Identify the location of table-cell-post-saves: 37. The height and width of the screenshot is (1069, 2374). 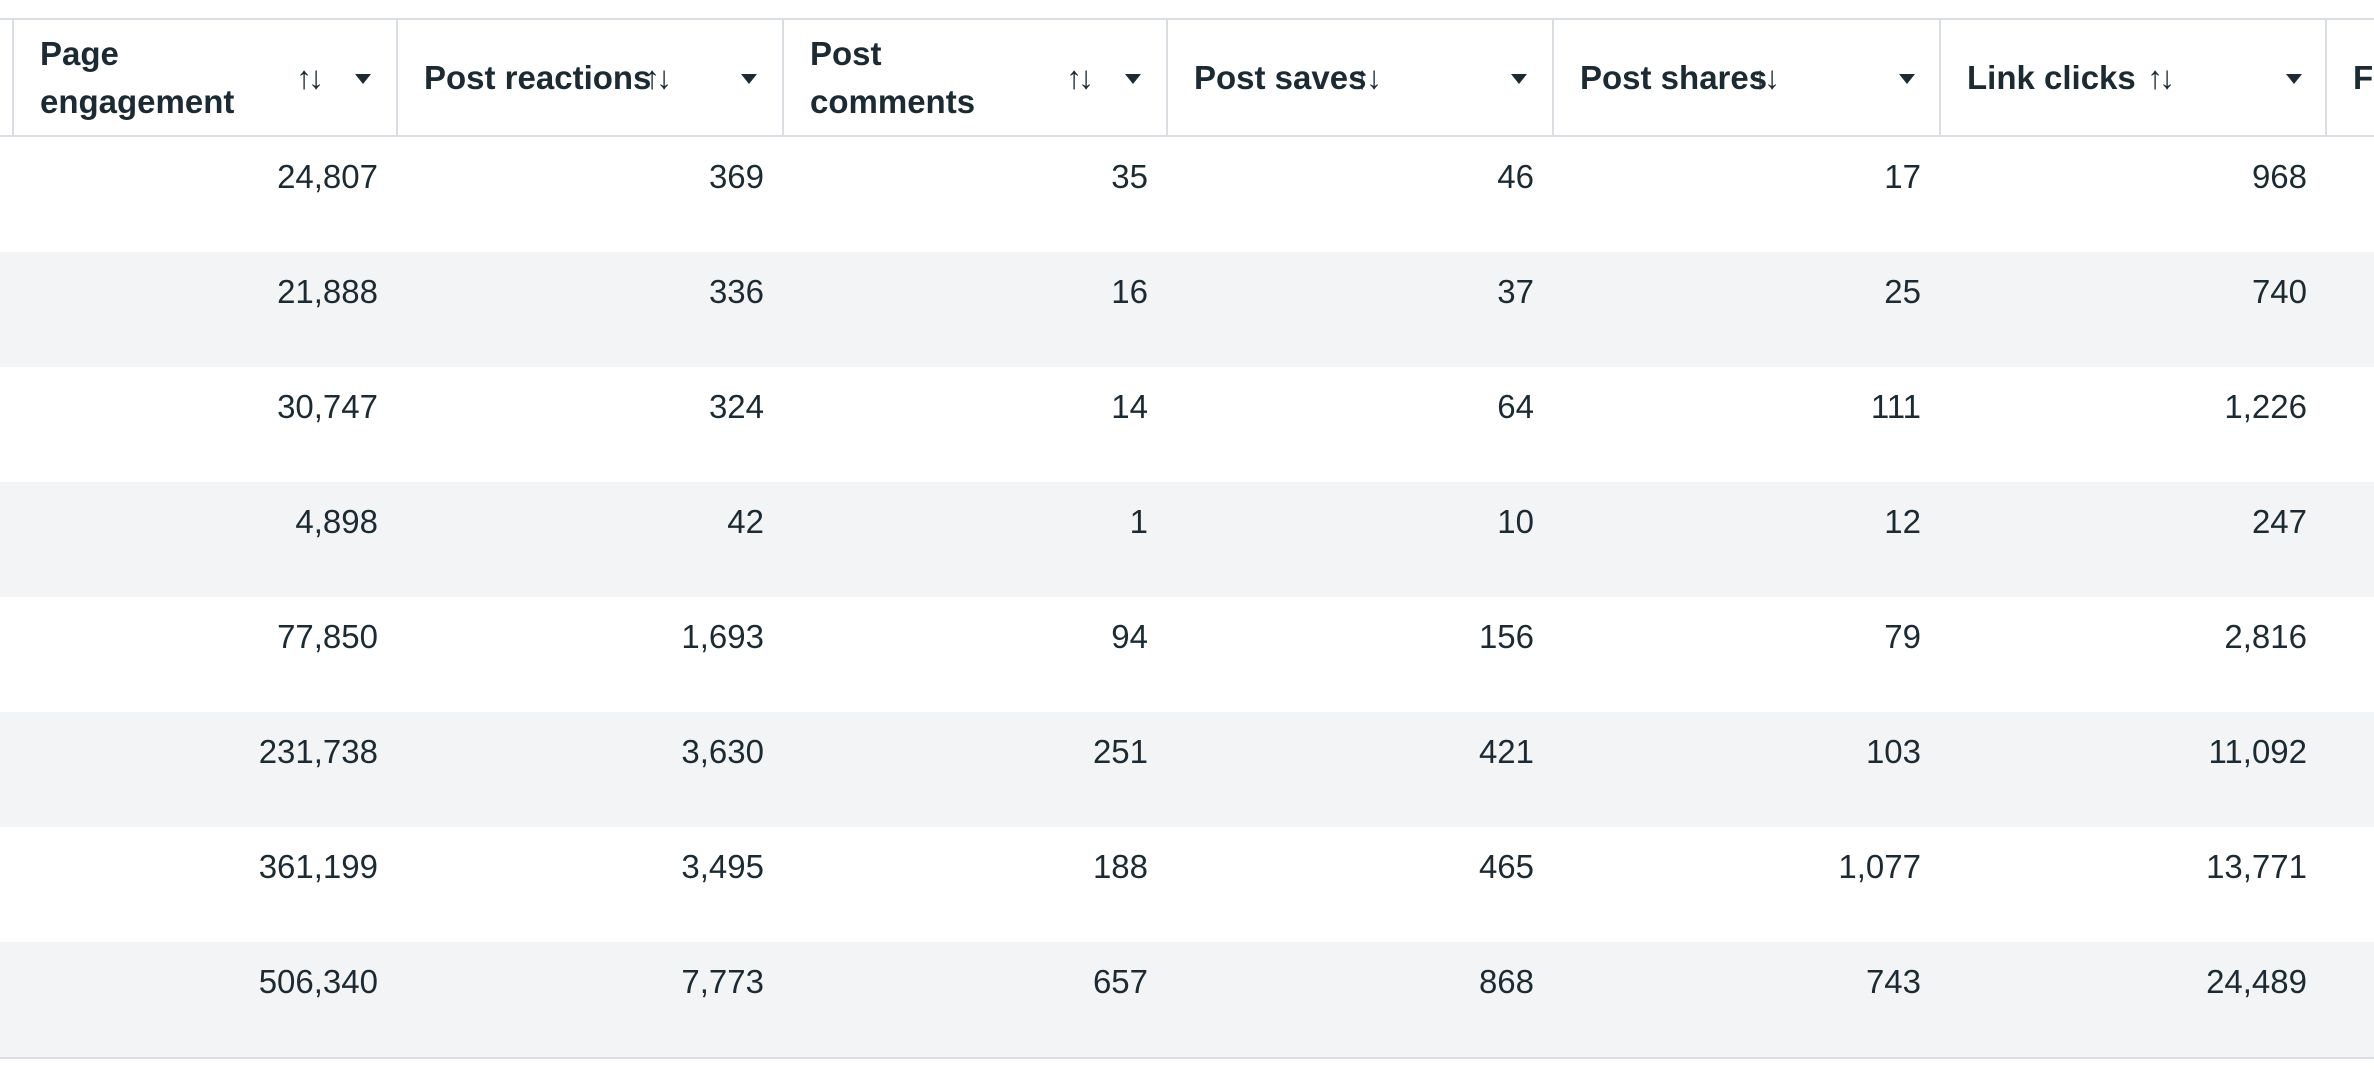
(1515, 291).